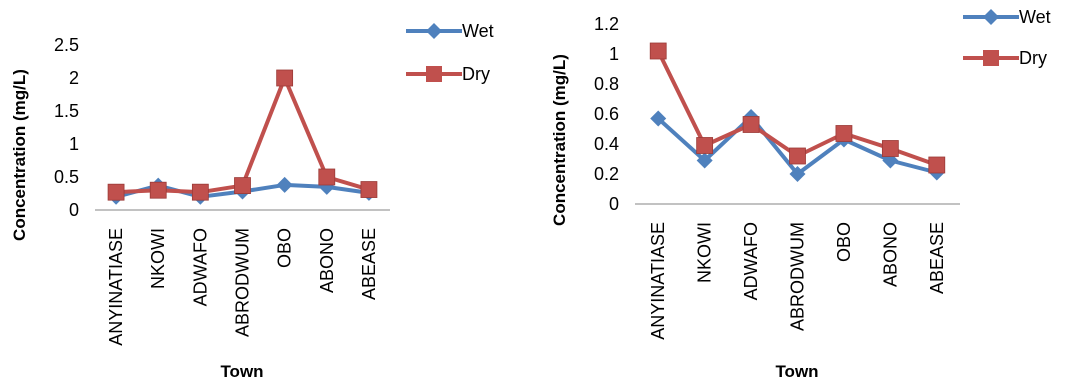 The height and width of the screenshot is (379, 1075). I want to click on y-tick-label: 2, so click(74, 78).